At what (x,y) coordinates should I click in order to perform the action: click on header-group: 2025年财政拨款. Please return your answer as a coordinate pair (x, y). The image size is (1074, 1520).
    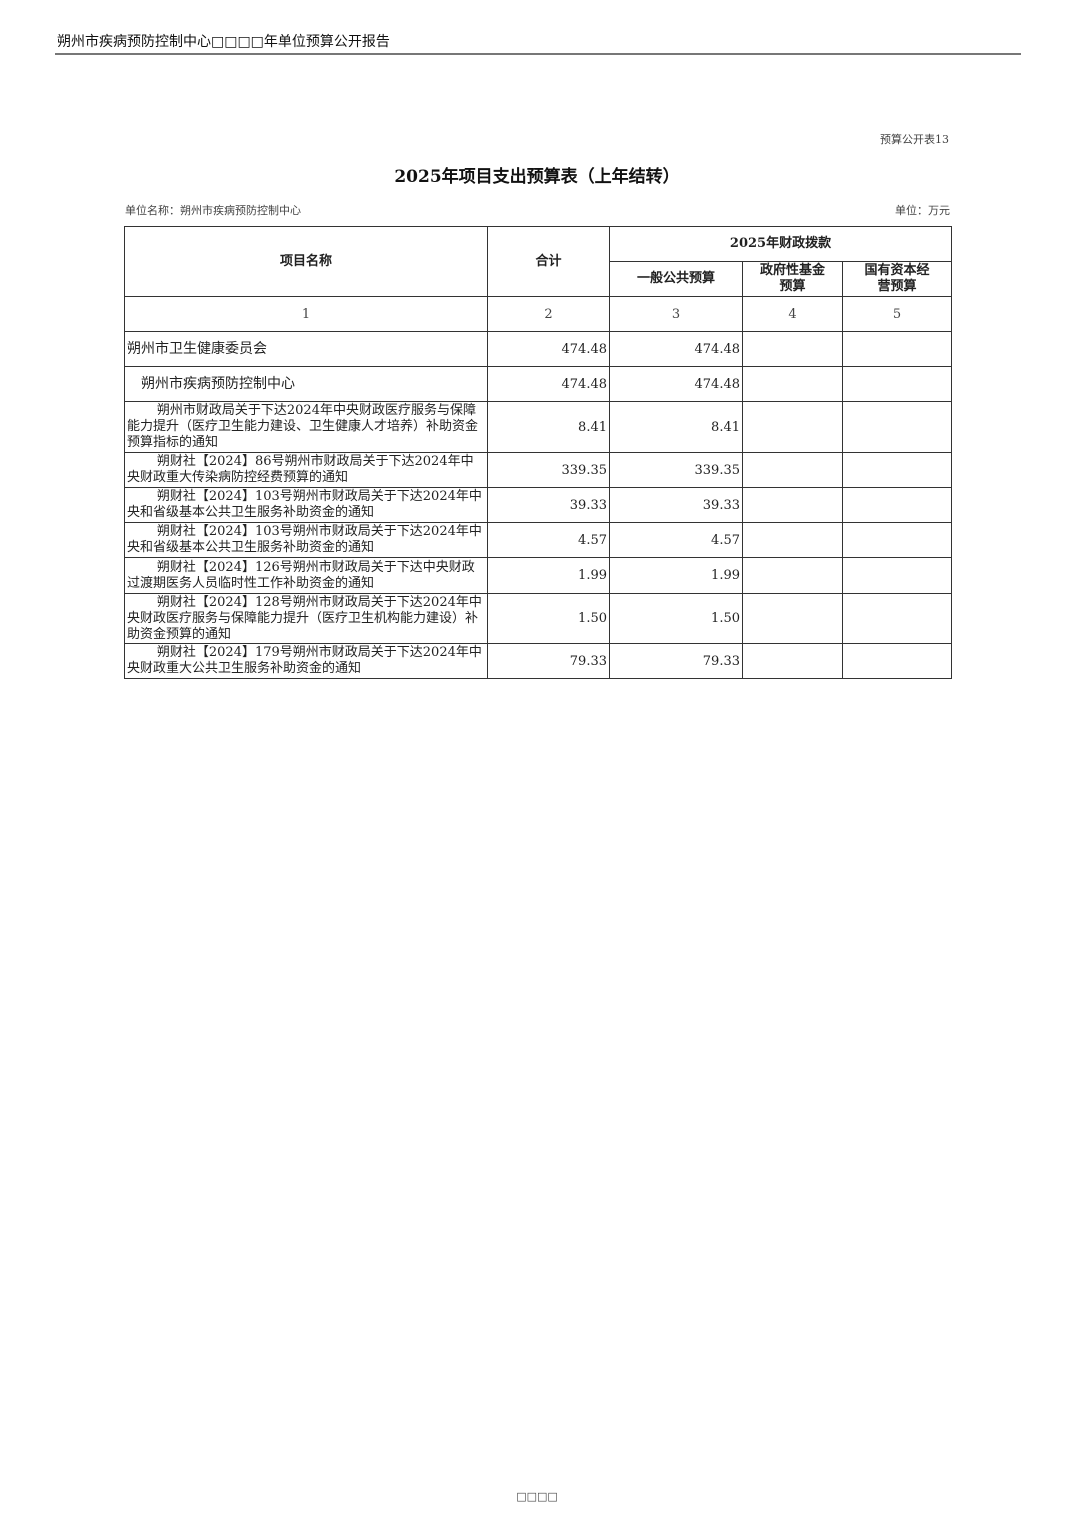
    Looking at the image, I should click on (780, 244).